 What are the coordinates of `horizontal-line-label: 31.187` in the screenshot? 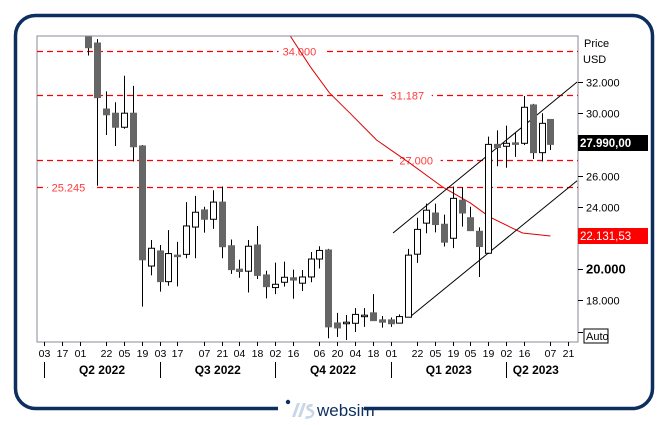 It's located at (408, 97).